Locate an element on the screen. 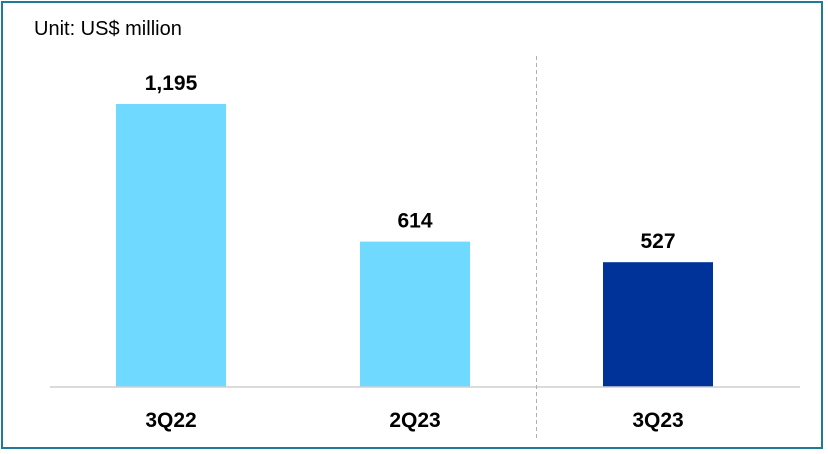 The image size is (828, 454). bar-2q23 is located at coordinates (415, 314).